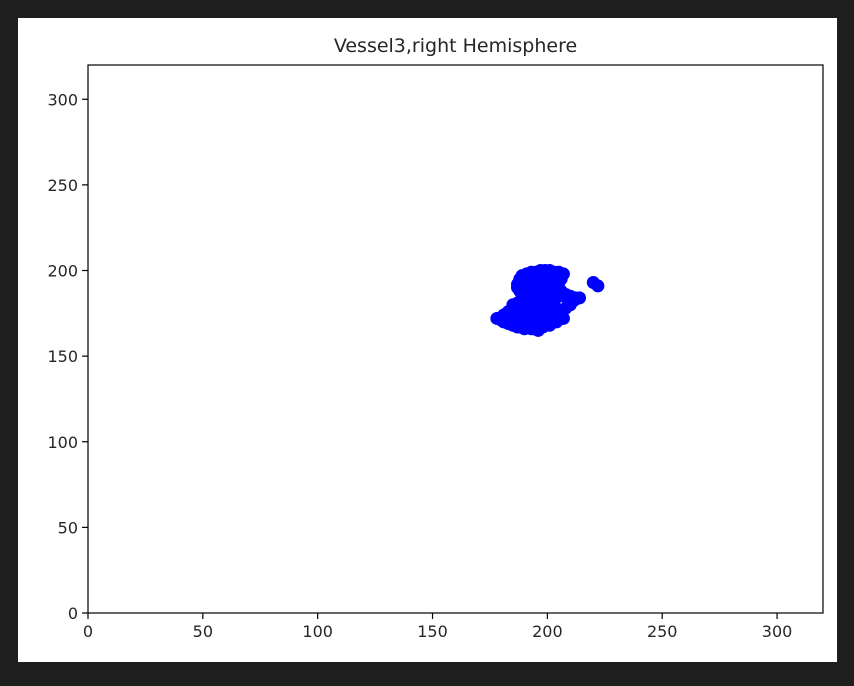 This screenshot has height=686, width=854. What do you see at coordinates (432, 631) in the screenshot?
I see `x-tick-label: 150` at bounding box center [432, 631].